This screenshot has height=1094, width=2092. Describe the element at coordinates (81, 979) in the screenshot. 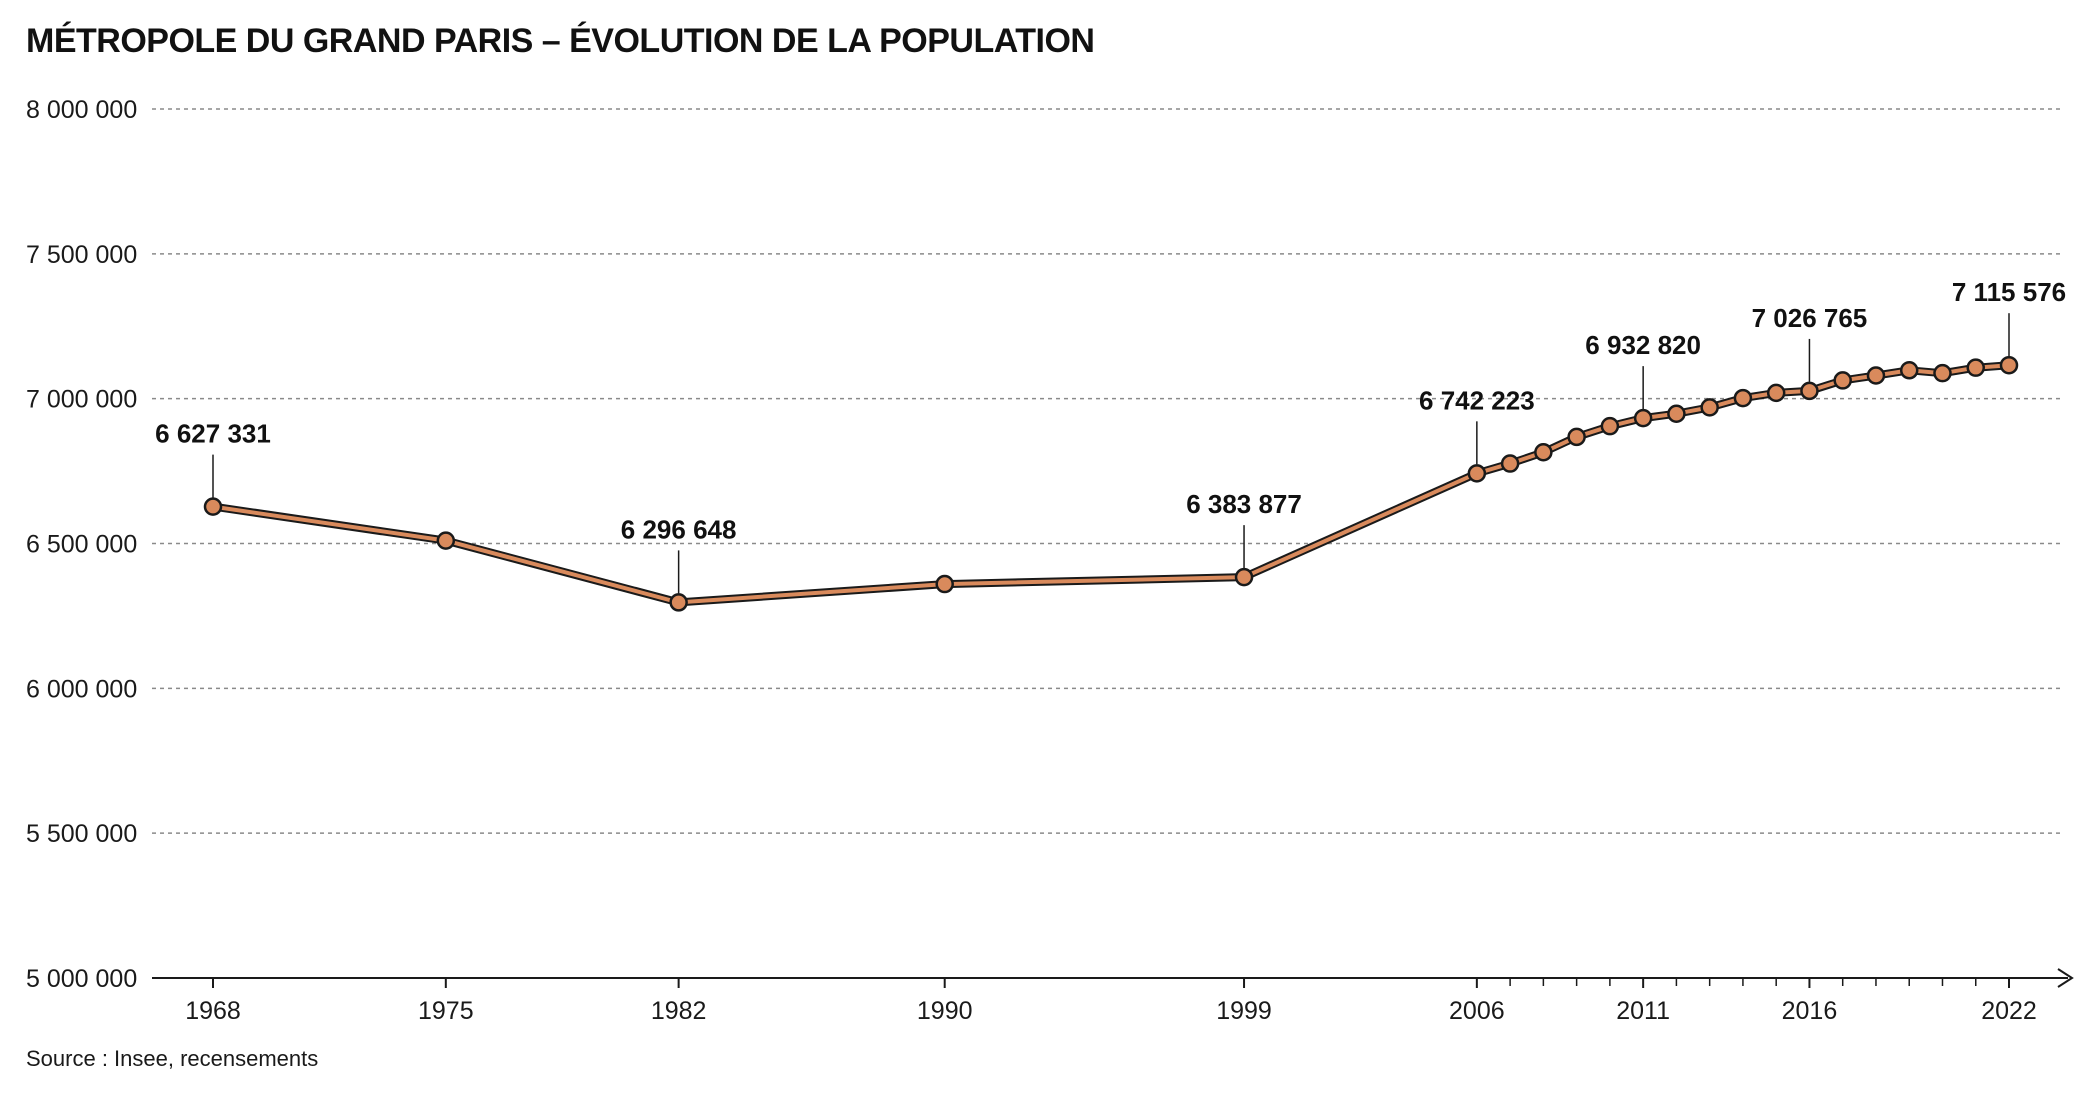

I see `y-tick-label: 5 000 000` at that location.